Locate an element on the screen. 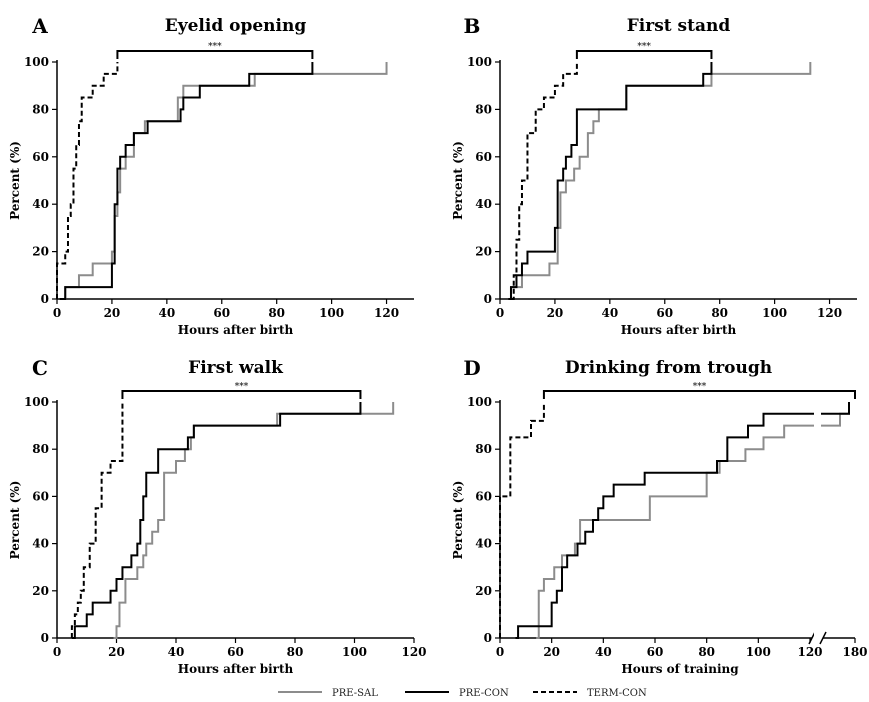  chart-title: First stand is located at coordinates (679, 26).